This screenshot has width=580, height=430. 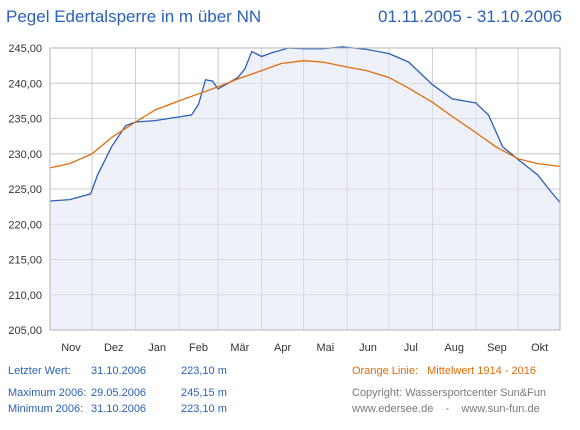 I want to click on y-tick-label: 235,00, so click(x=25, y=120).